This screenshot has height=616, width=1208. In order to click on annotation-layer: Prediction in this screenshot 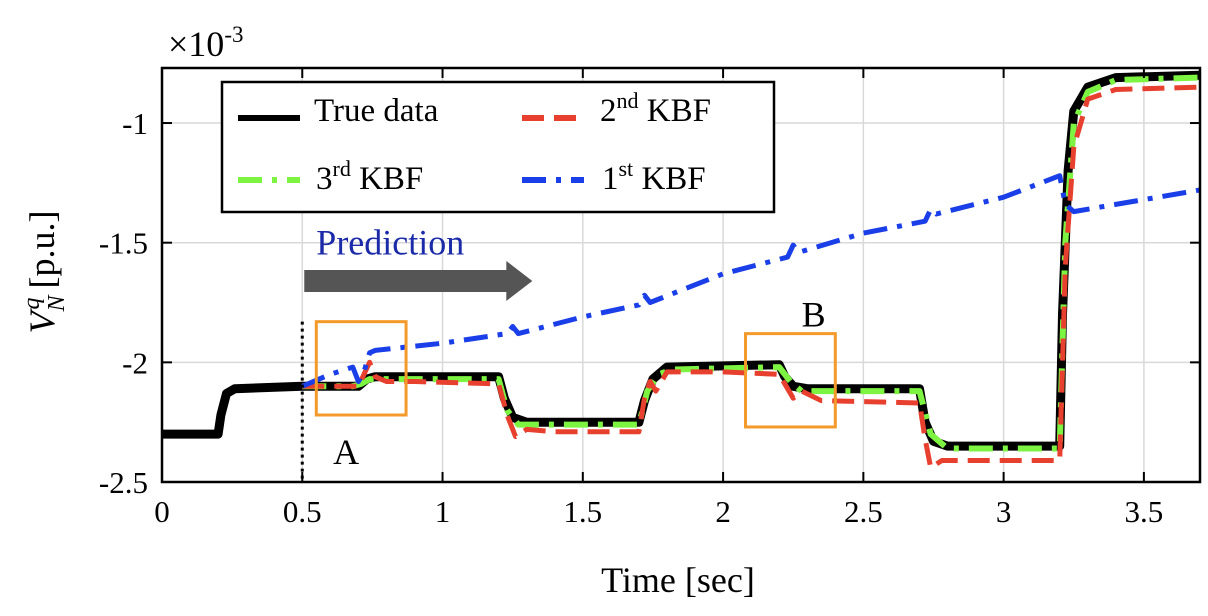, I will do `click(418, 262)`.